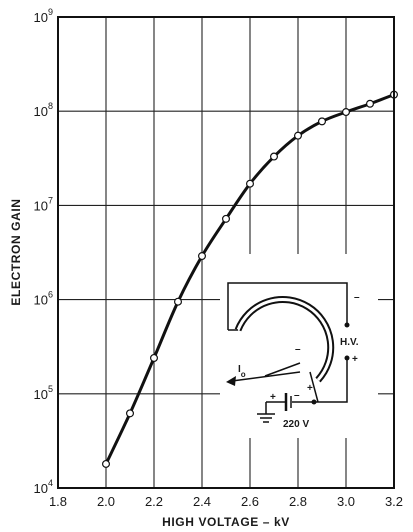 This screenshot has height=532, width=413. Describe the element at coordinates (43, 16) in the screenshot. I see `y-tick-label: 10⁹` at that location.